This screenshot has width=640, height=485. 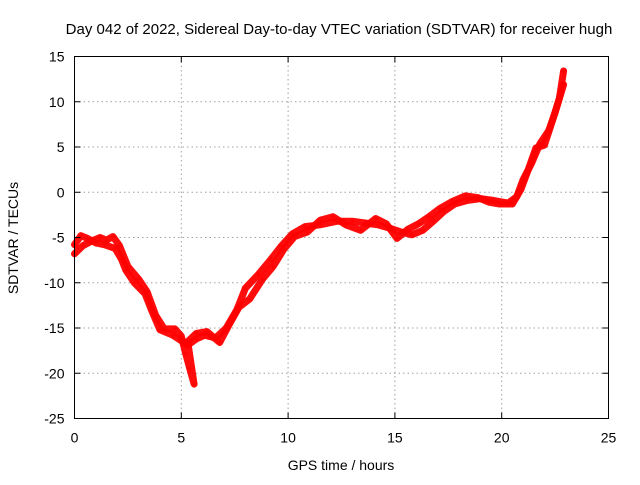 What do you see at coordinates (54, 283) in the screenshot?
I see `y-tick-label: -10` at bounding box center [54, 283].